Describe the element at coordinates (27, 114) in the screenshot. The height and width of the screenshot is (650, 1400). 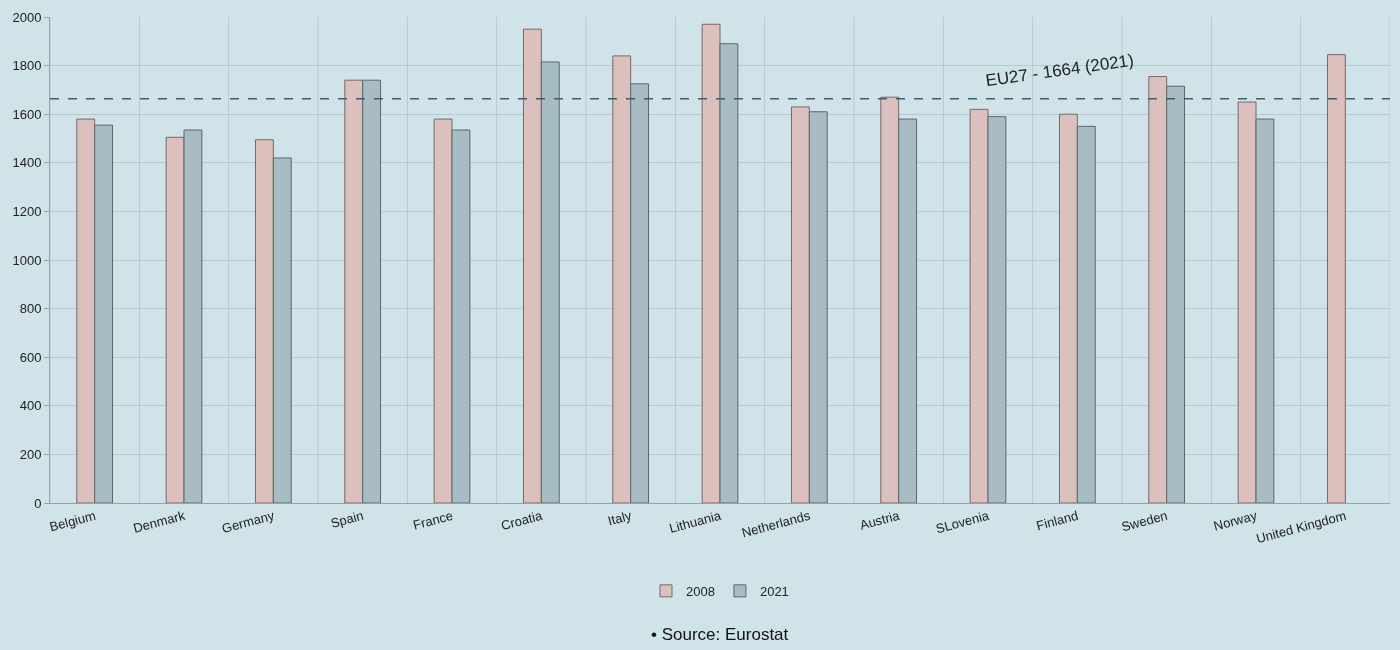
I see `y-tick-label: 1600` at that location.